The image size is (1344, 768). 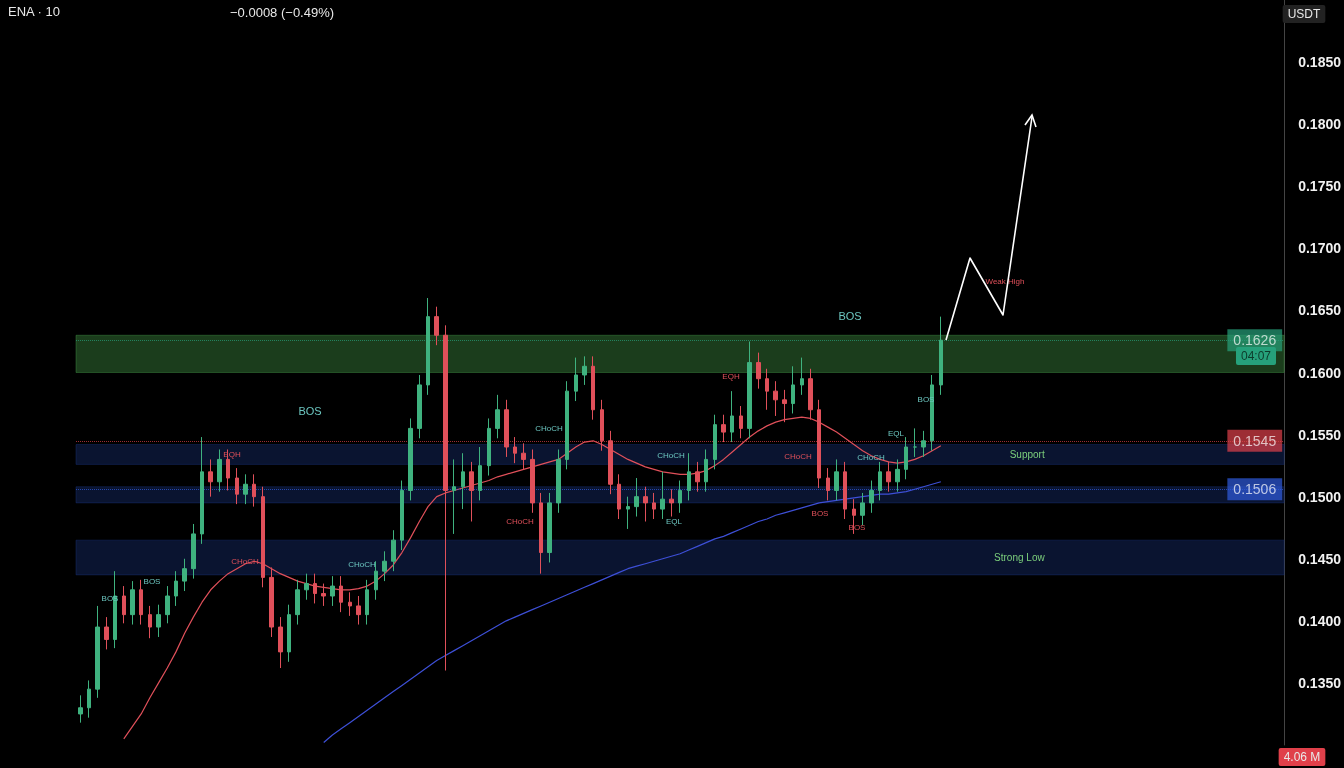 I want to click on band-label: Strong Low, so click(x=1020, y=558).